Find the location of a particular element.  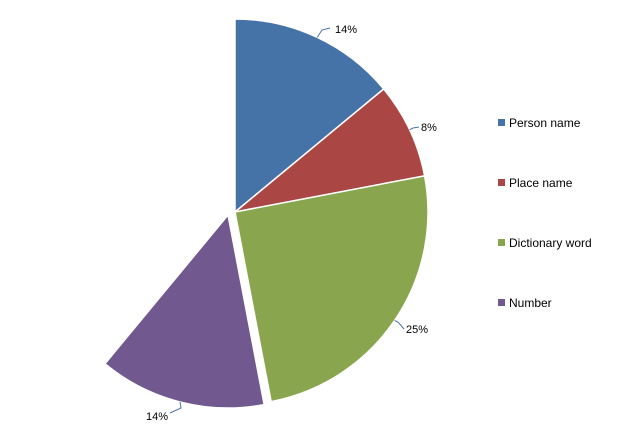

legend-swatch-dictionary-word is located at coordinates (501, 242).